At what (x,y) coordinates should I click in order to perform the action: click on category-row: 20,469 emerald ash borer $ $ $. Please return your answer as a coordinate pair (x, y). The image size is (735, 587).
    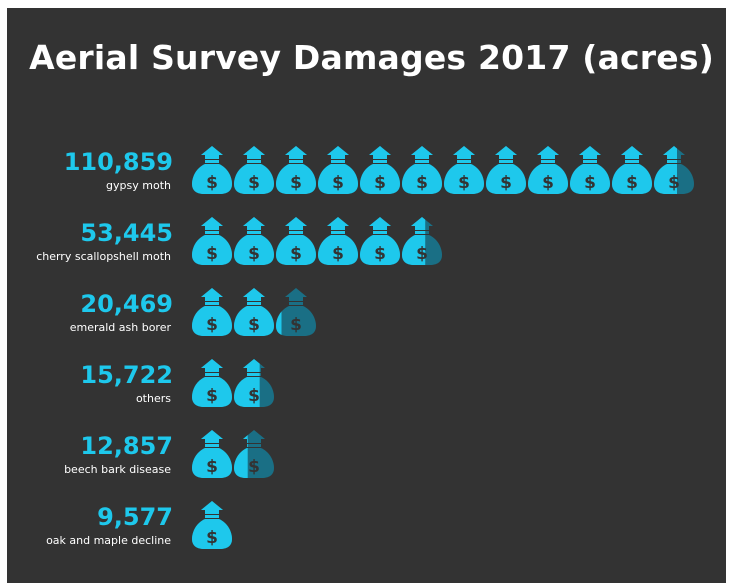
    Looking at the image, I should click on (366, 321).